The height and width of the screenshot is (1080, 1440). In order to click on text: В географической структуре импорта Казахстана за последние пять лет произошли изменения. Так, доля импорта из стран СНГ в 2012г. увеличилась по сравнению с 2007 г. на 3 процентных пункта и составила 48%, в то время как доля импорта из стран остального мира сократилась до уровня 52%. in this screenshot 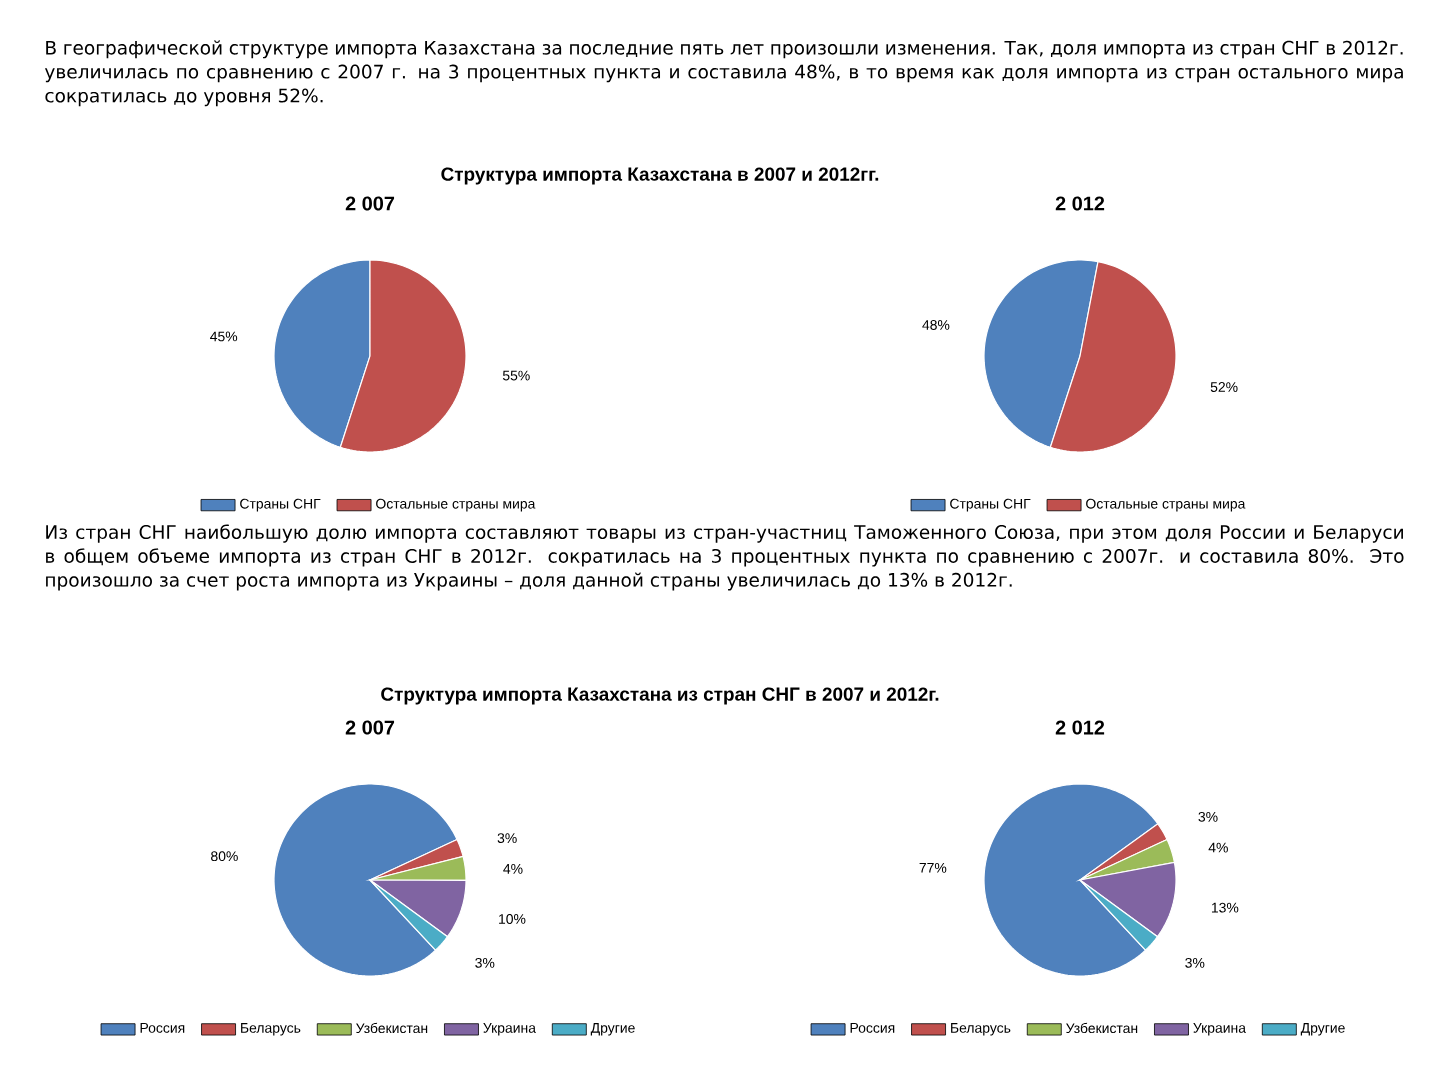, I will do `click(723, 73)`.